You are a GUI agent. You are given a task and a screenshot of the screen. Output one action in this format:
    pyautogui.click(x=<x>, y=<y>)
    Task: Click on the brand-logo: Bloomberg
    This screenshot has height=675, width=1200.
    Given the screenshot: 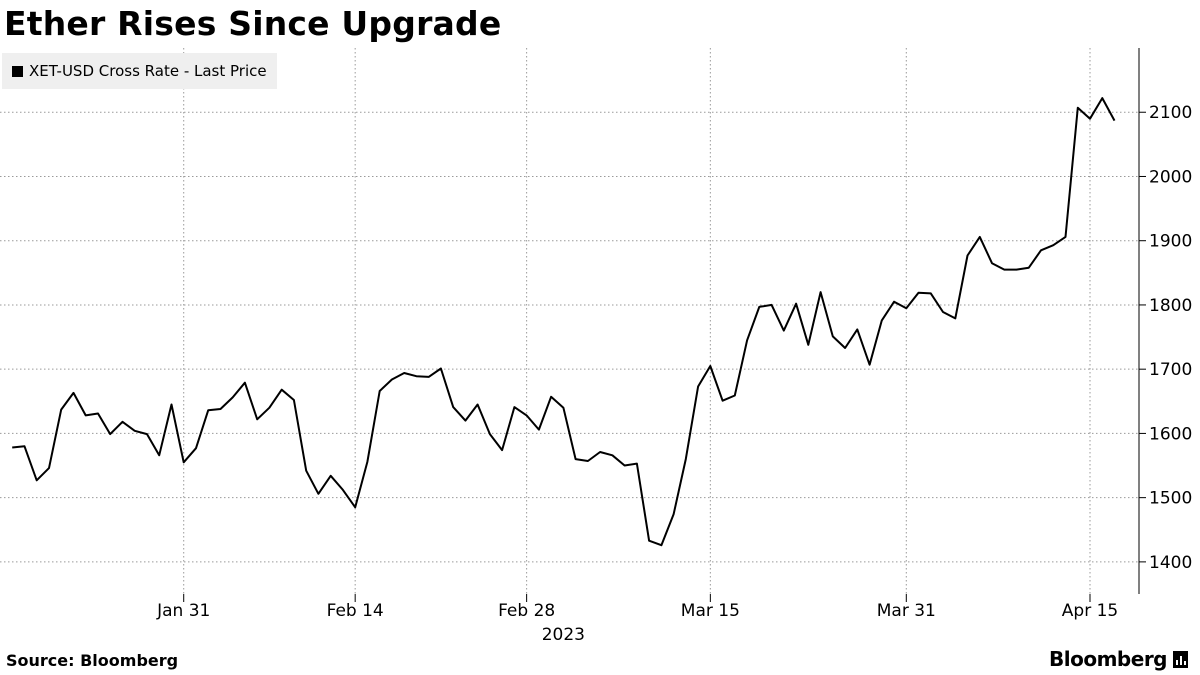 What is the action you would take?
    pyautogui.click(x=1118, y=659)
    